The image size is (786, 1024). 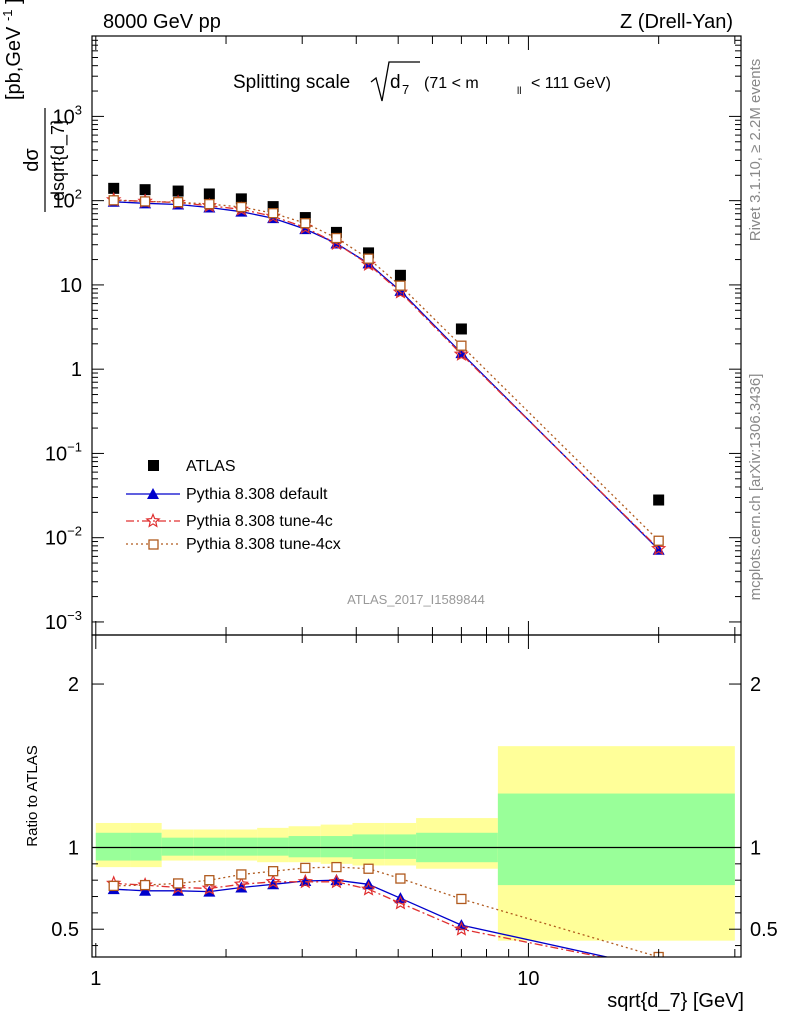 I want to click on ratio-series-layer, so click(x=385, y=909).